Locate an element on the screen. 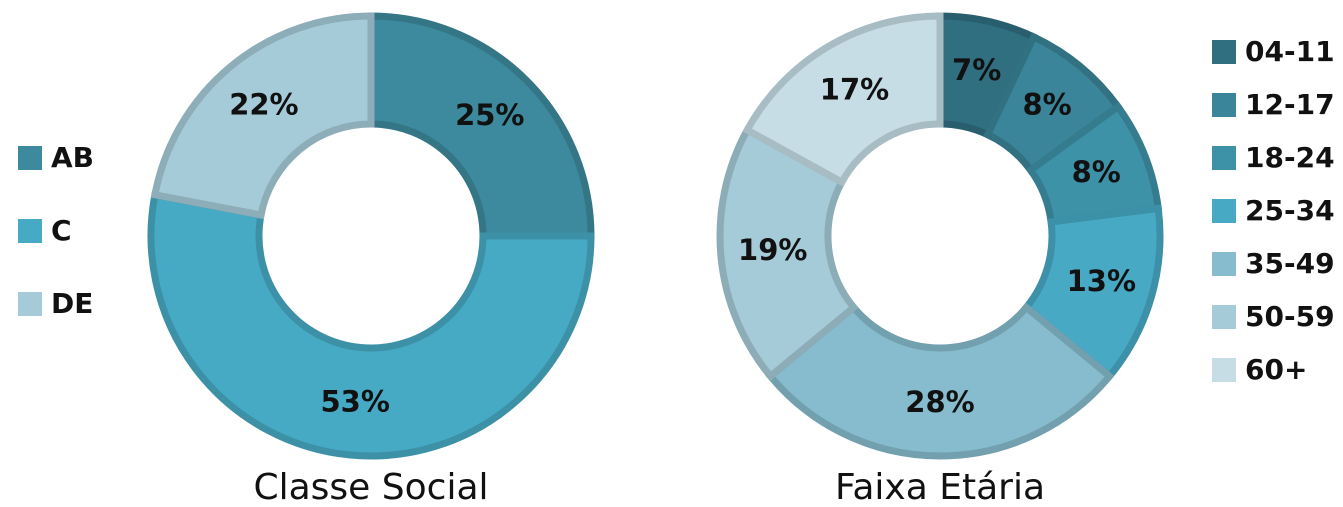 The height and width of the screenshot is (507, 1343). legend-label: DE is located at coordinates (72, 303).